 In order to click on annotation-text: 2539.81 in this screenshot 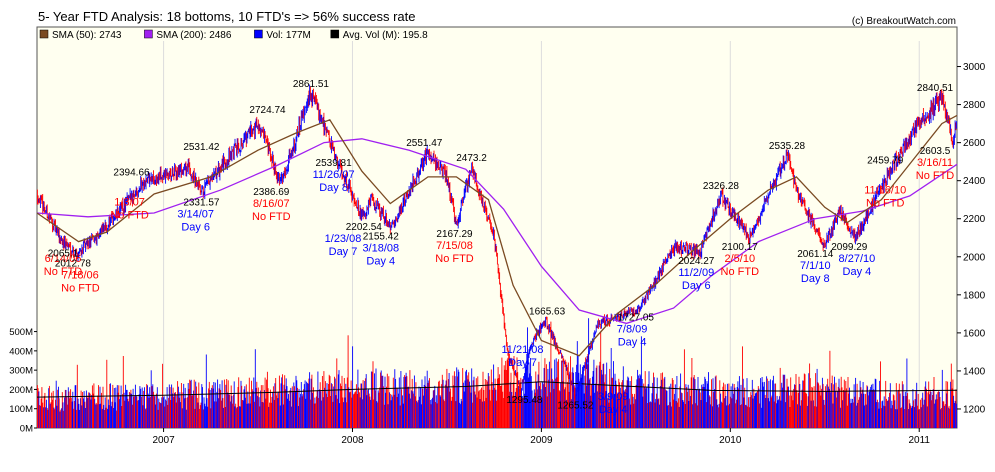, I will do `click(334, 163)`.